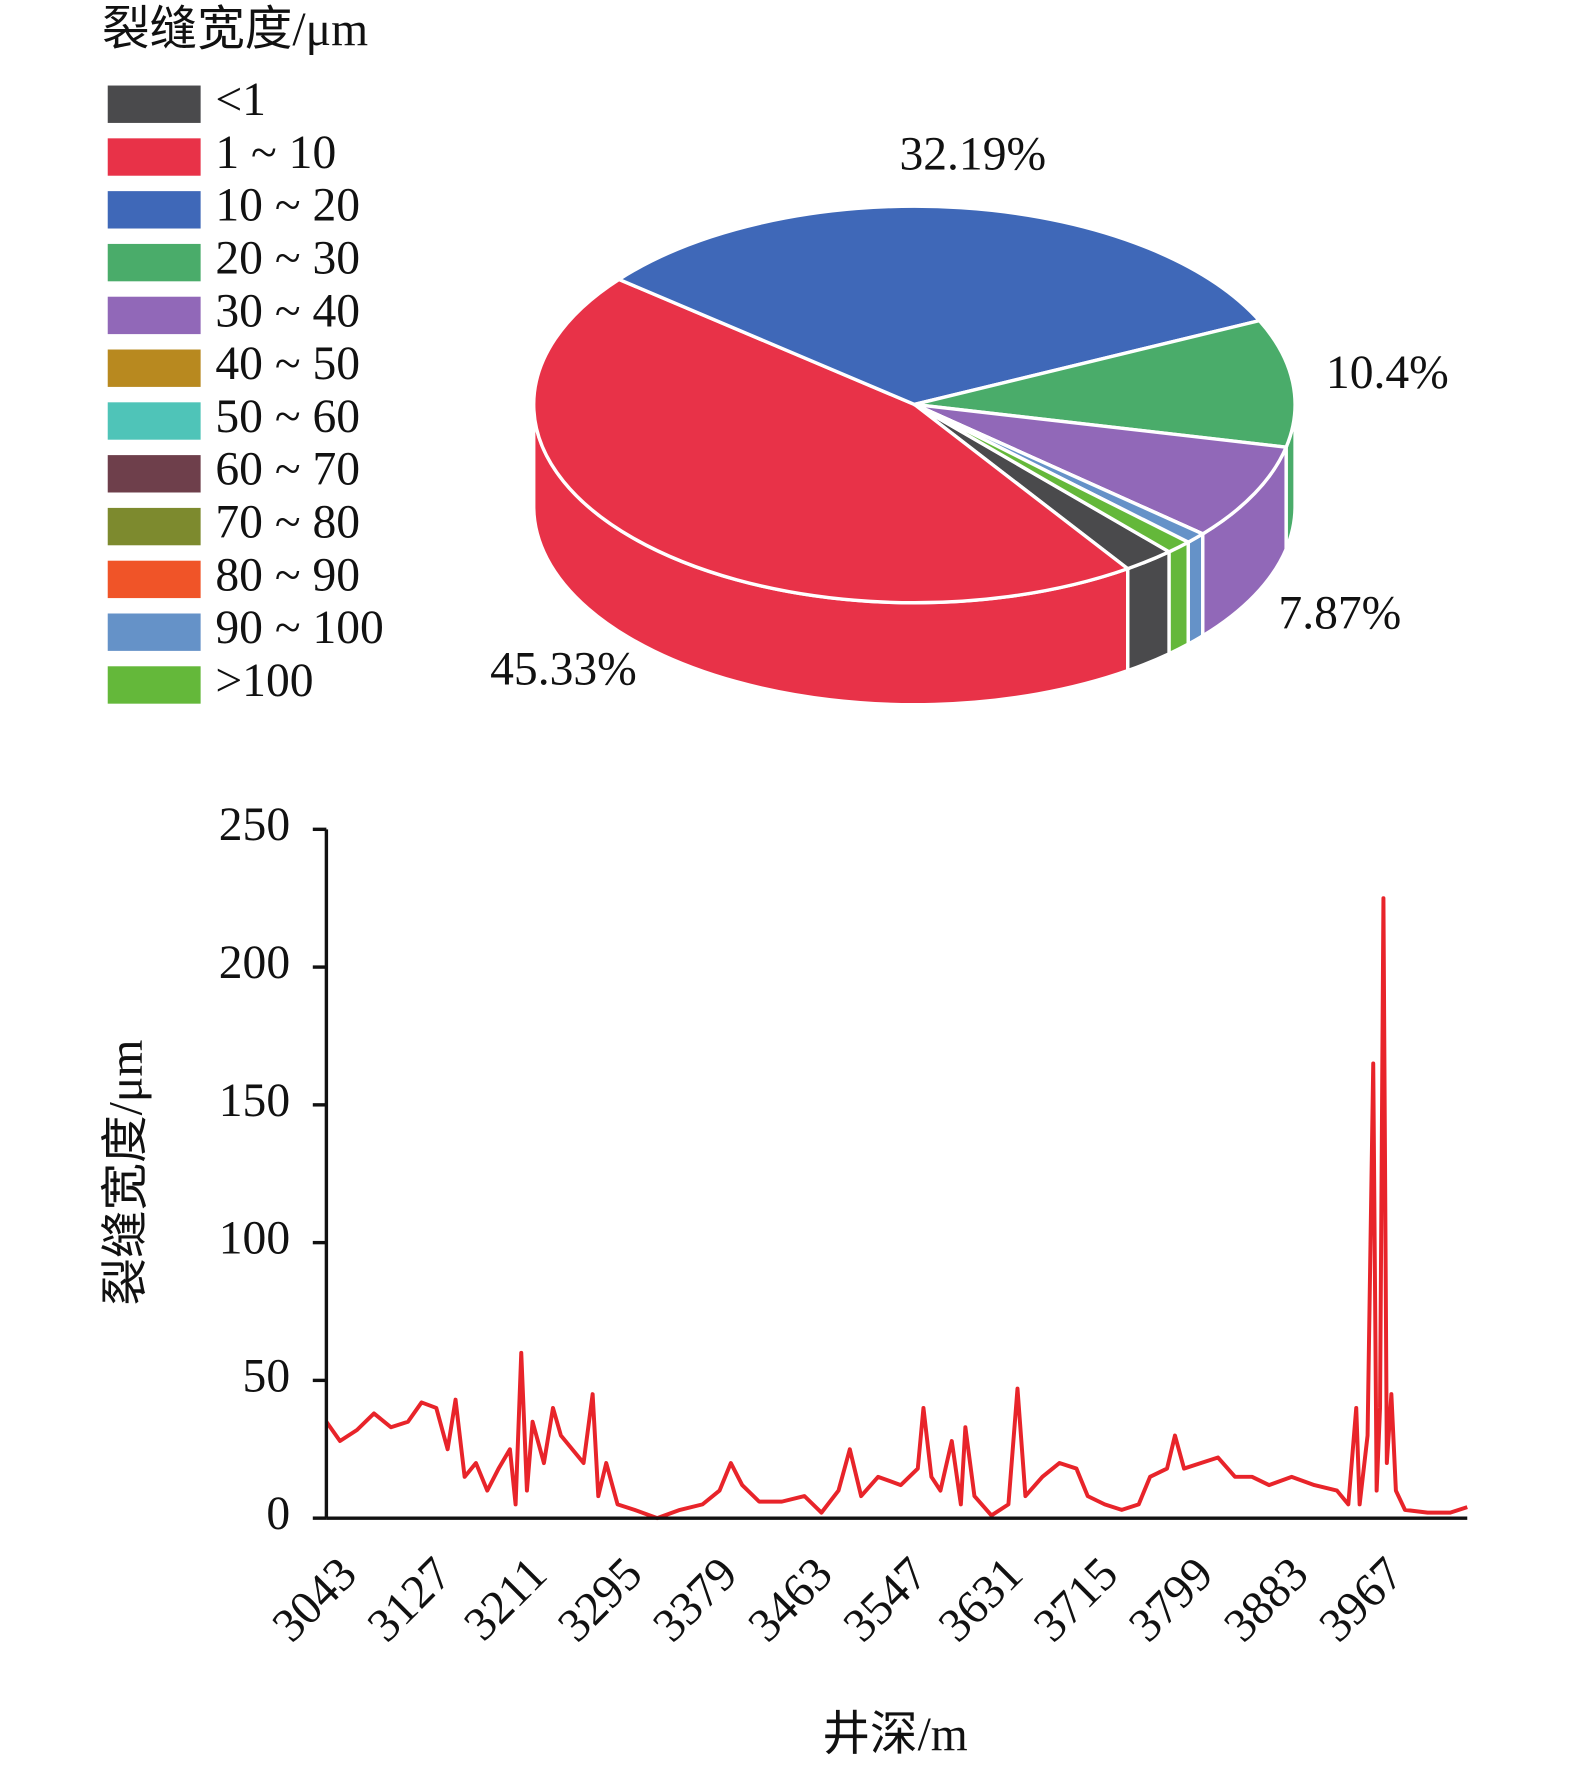  I want to click on x-tick-label: 3967, so click(1362, 1600).